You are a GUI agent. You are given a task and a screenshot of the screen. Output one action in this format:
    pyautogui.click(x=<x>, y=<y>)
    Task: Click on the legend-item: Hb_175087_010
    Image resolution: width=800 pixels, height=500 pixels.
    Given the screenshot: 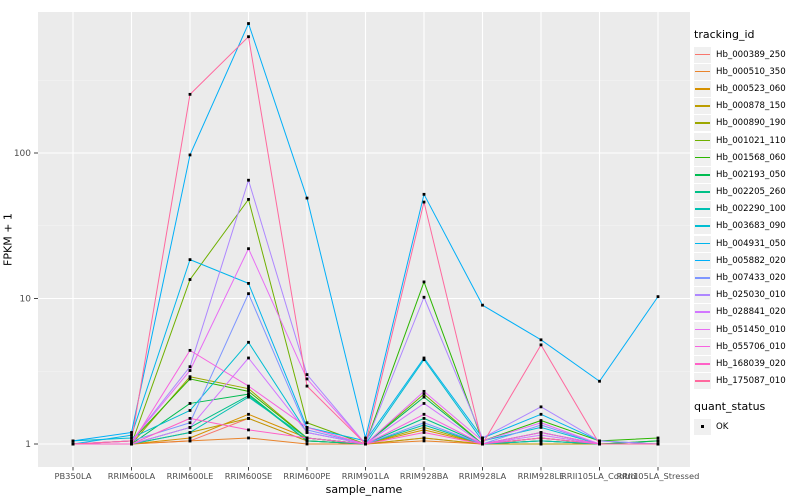 What is the action you would take?
    pyautogui.click(x=747, y=381)
    